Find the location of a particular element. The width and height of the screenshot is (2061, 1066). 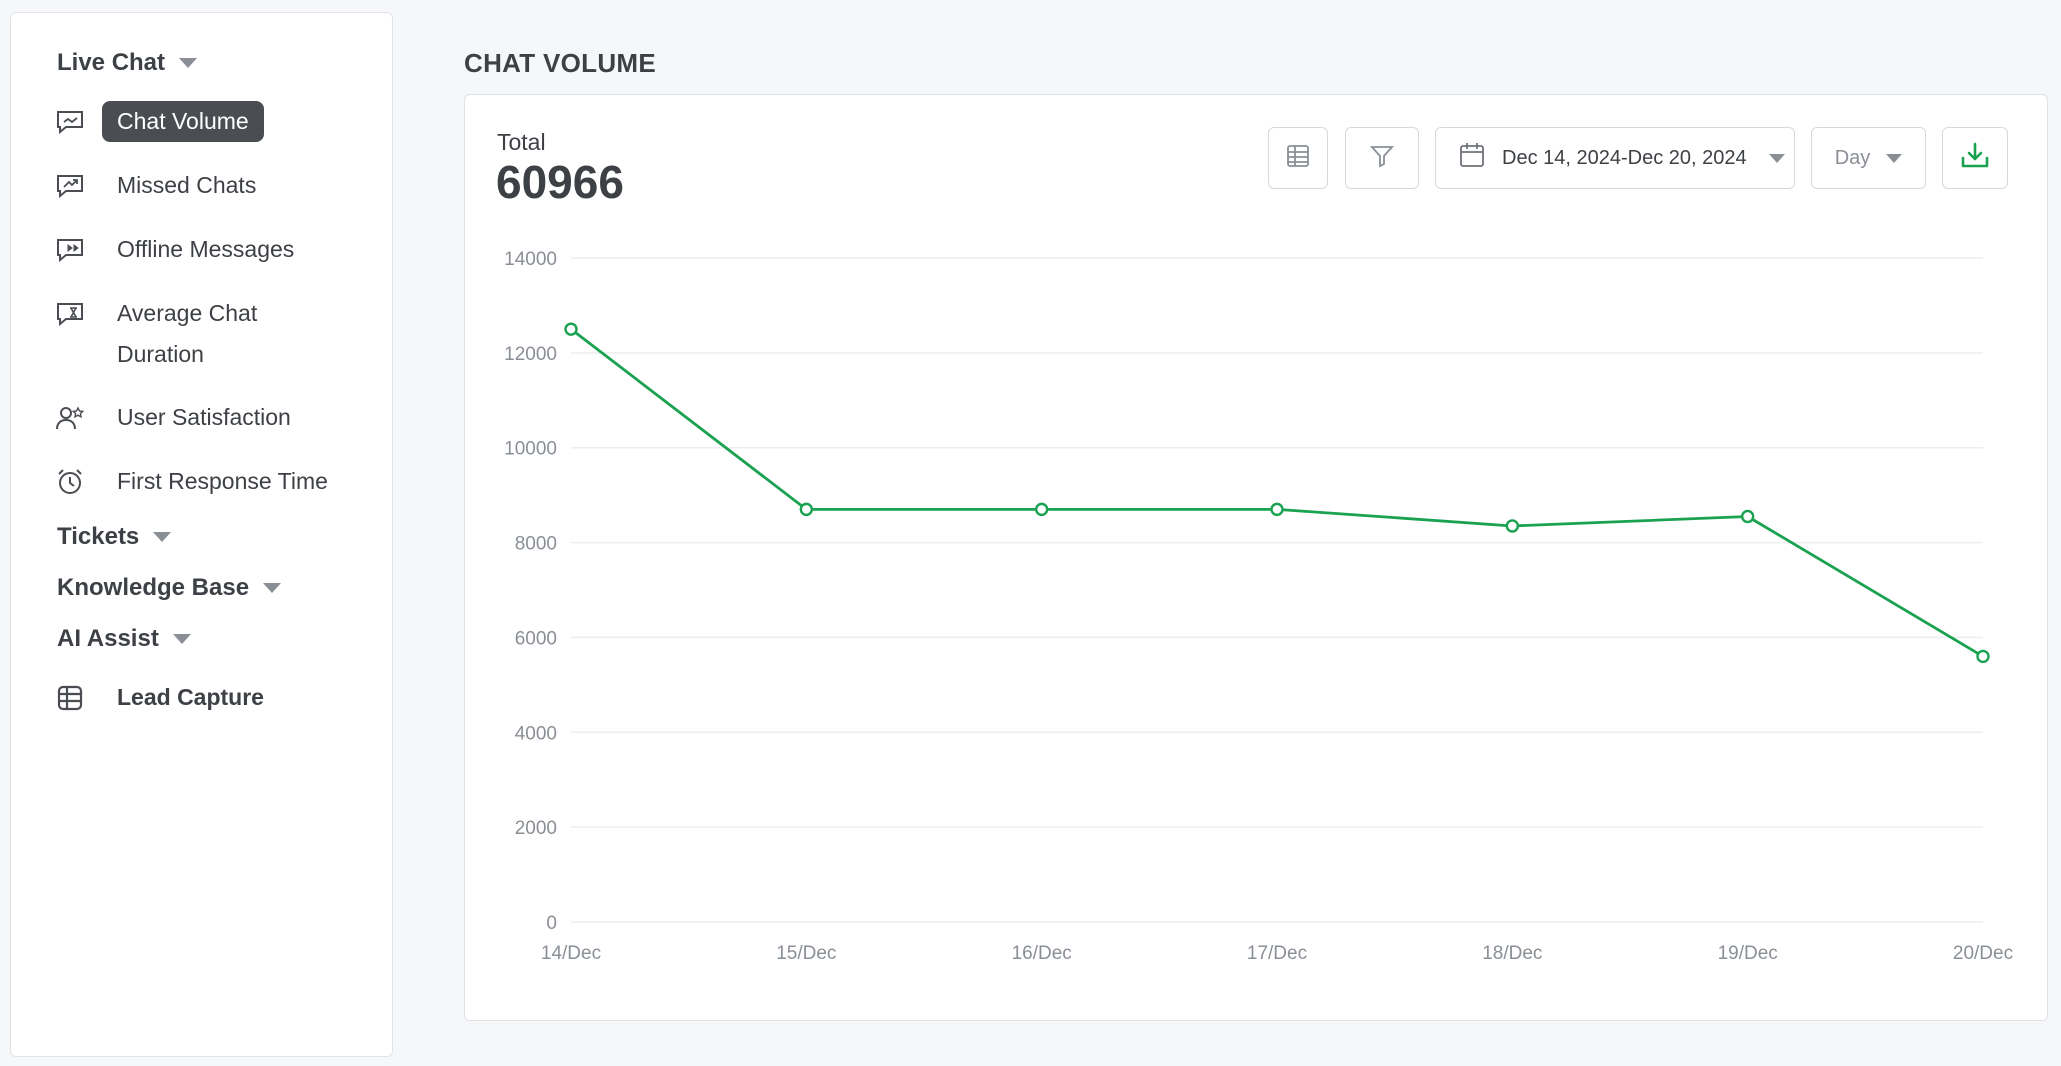

y-tick-label: 8000 is located at coordinates (536, 544).